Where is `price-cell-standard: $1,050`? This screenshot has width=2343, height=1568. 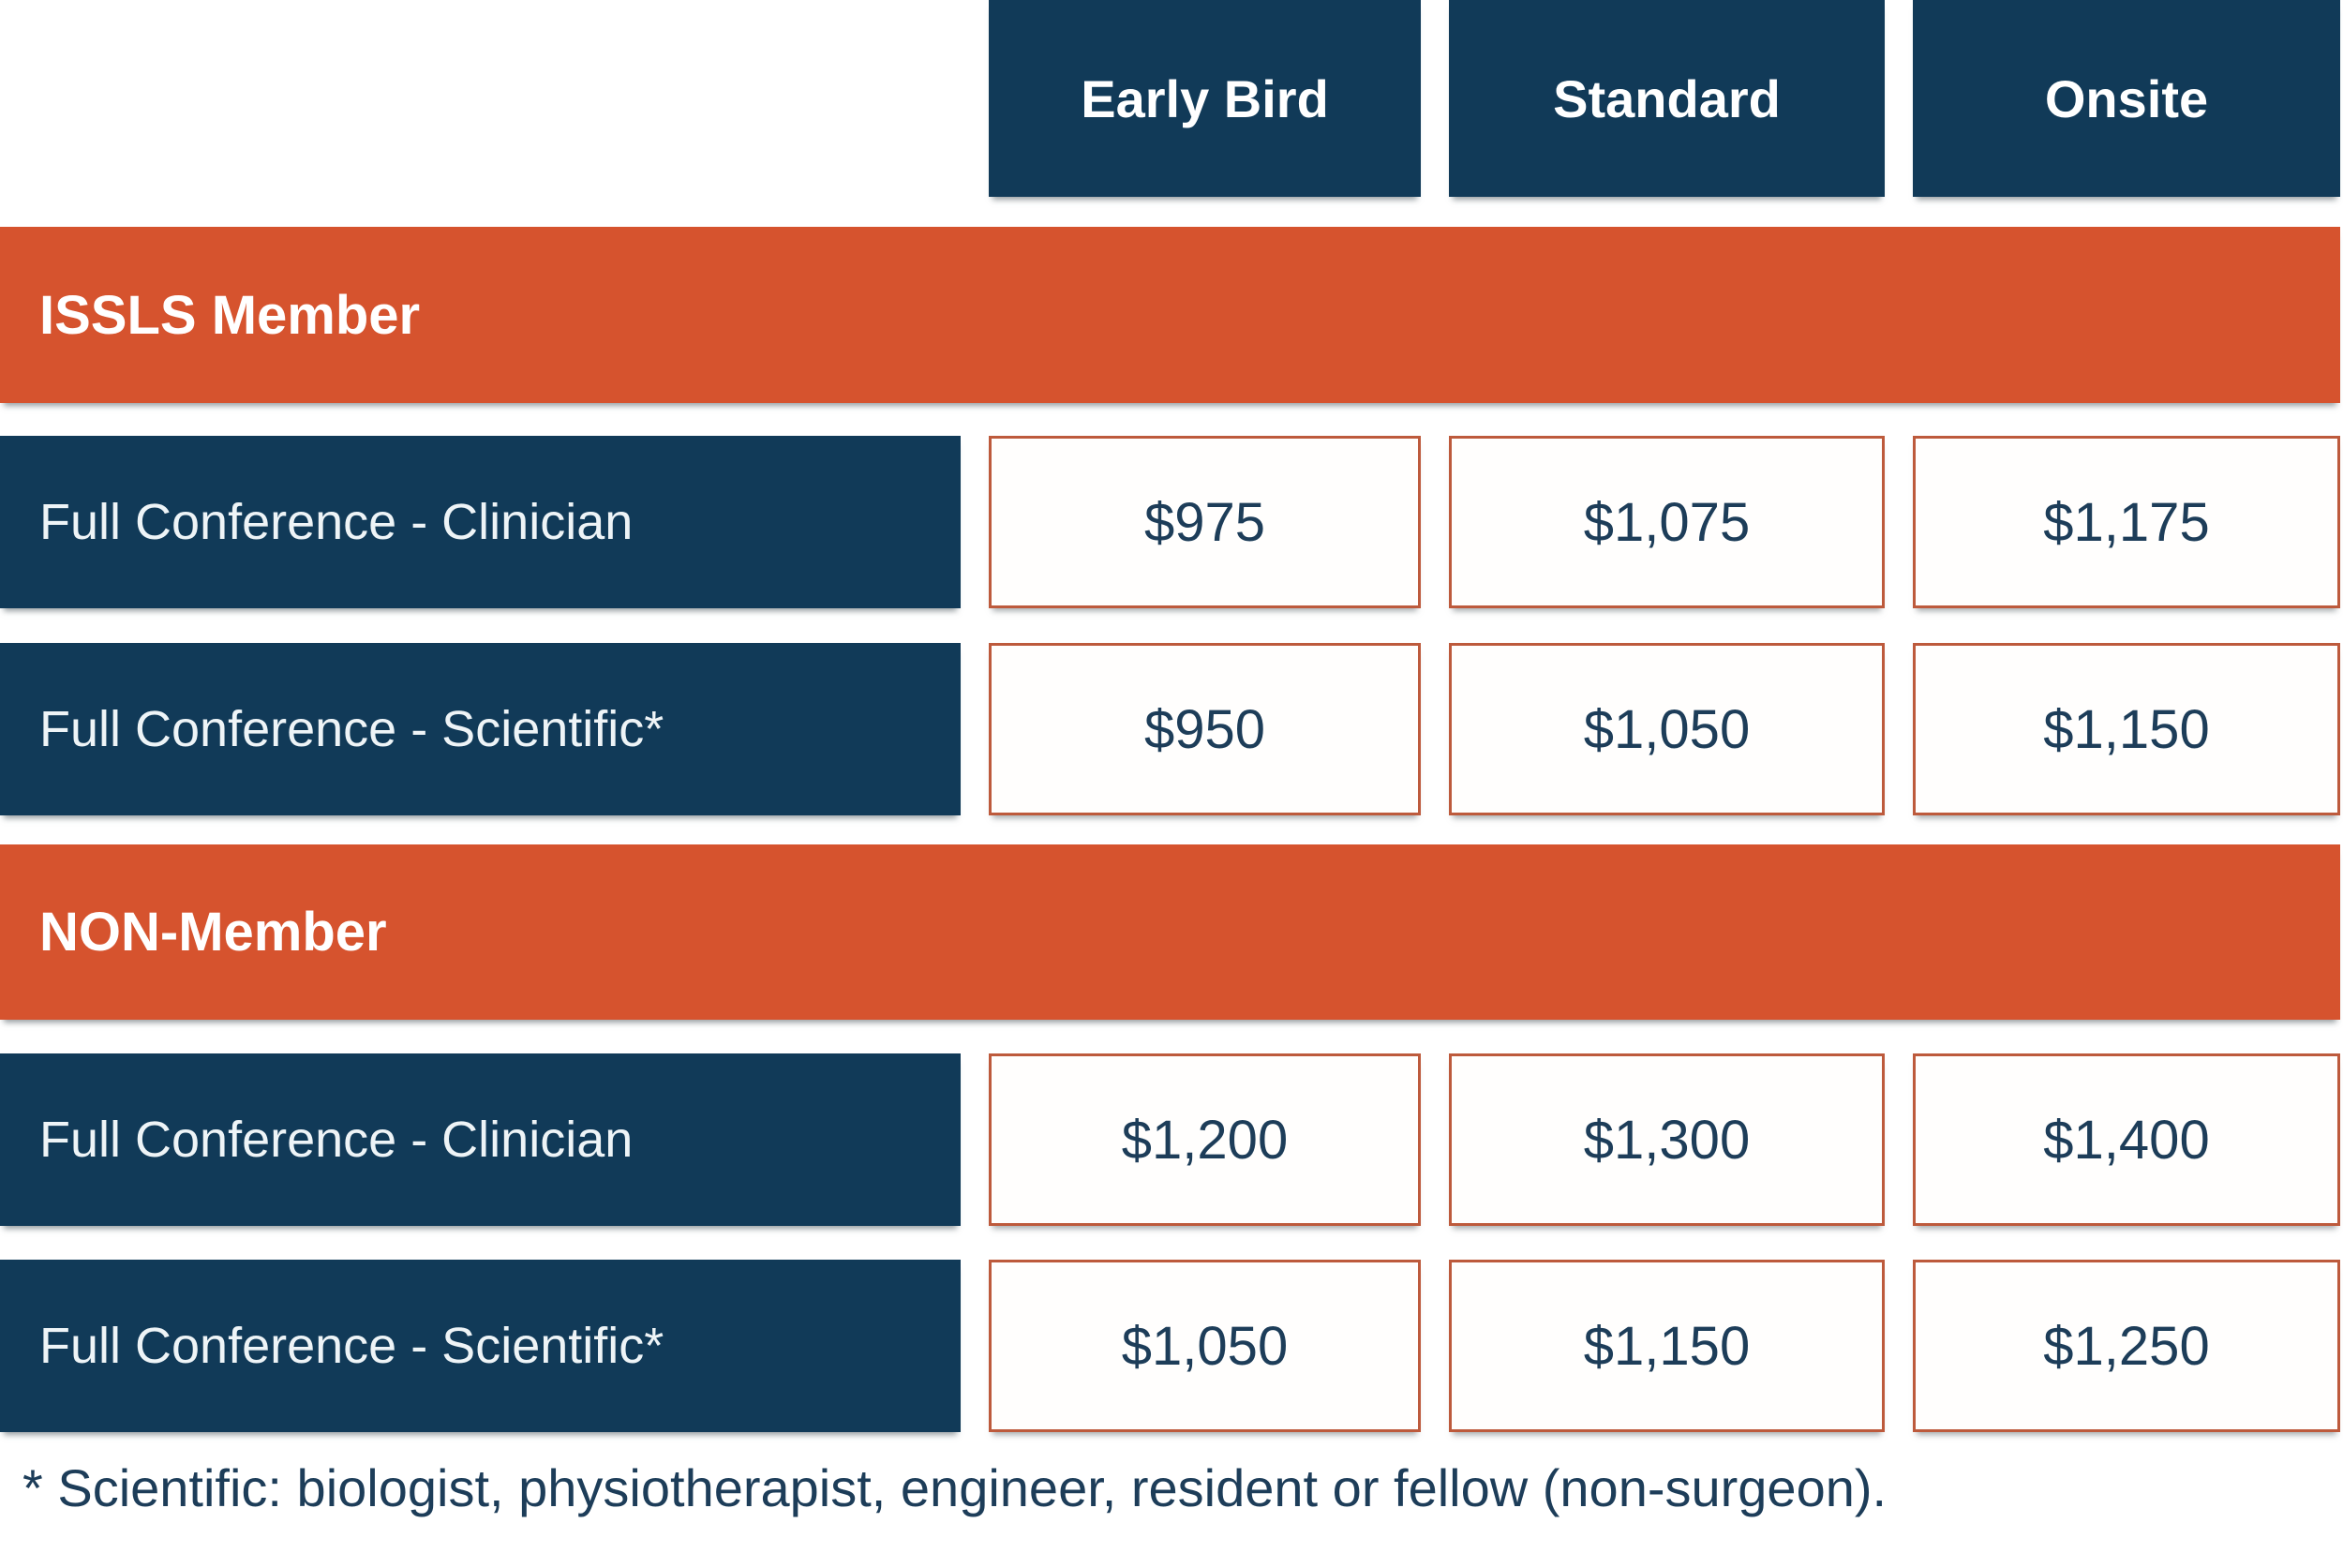
price-cell-standard: $1,050 is located at coordinates (1667, 729).